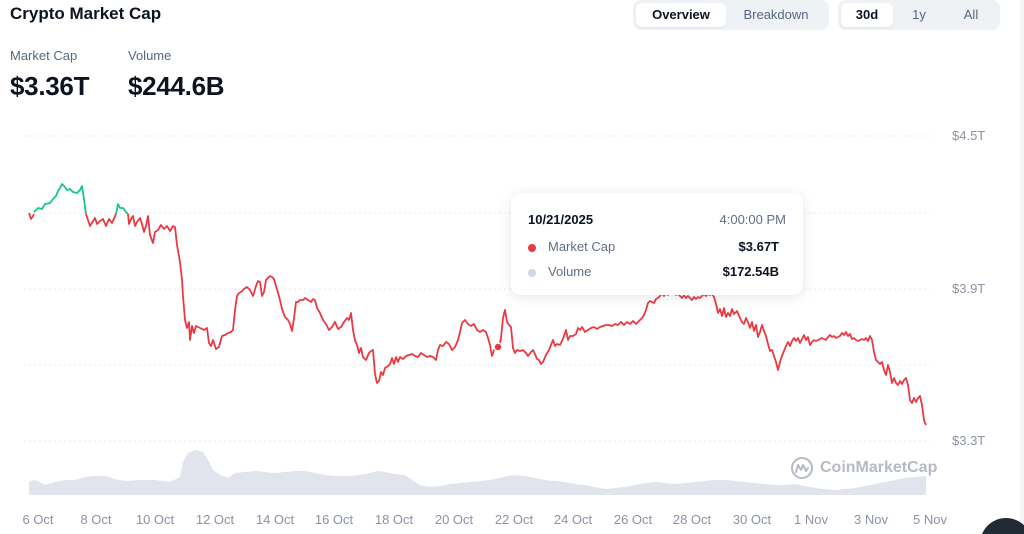 The height and width of the screenshot is (534, 1024). What do you see at coordinates (752, 519) in the screenshot?
I see `x-tick: 30 Oct` at bounding box center [752, 519].